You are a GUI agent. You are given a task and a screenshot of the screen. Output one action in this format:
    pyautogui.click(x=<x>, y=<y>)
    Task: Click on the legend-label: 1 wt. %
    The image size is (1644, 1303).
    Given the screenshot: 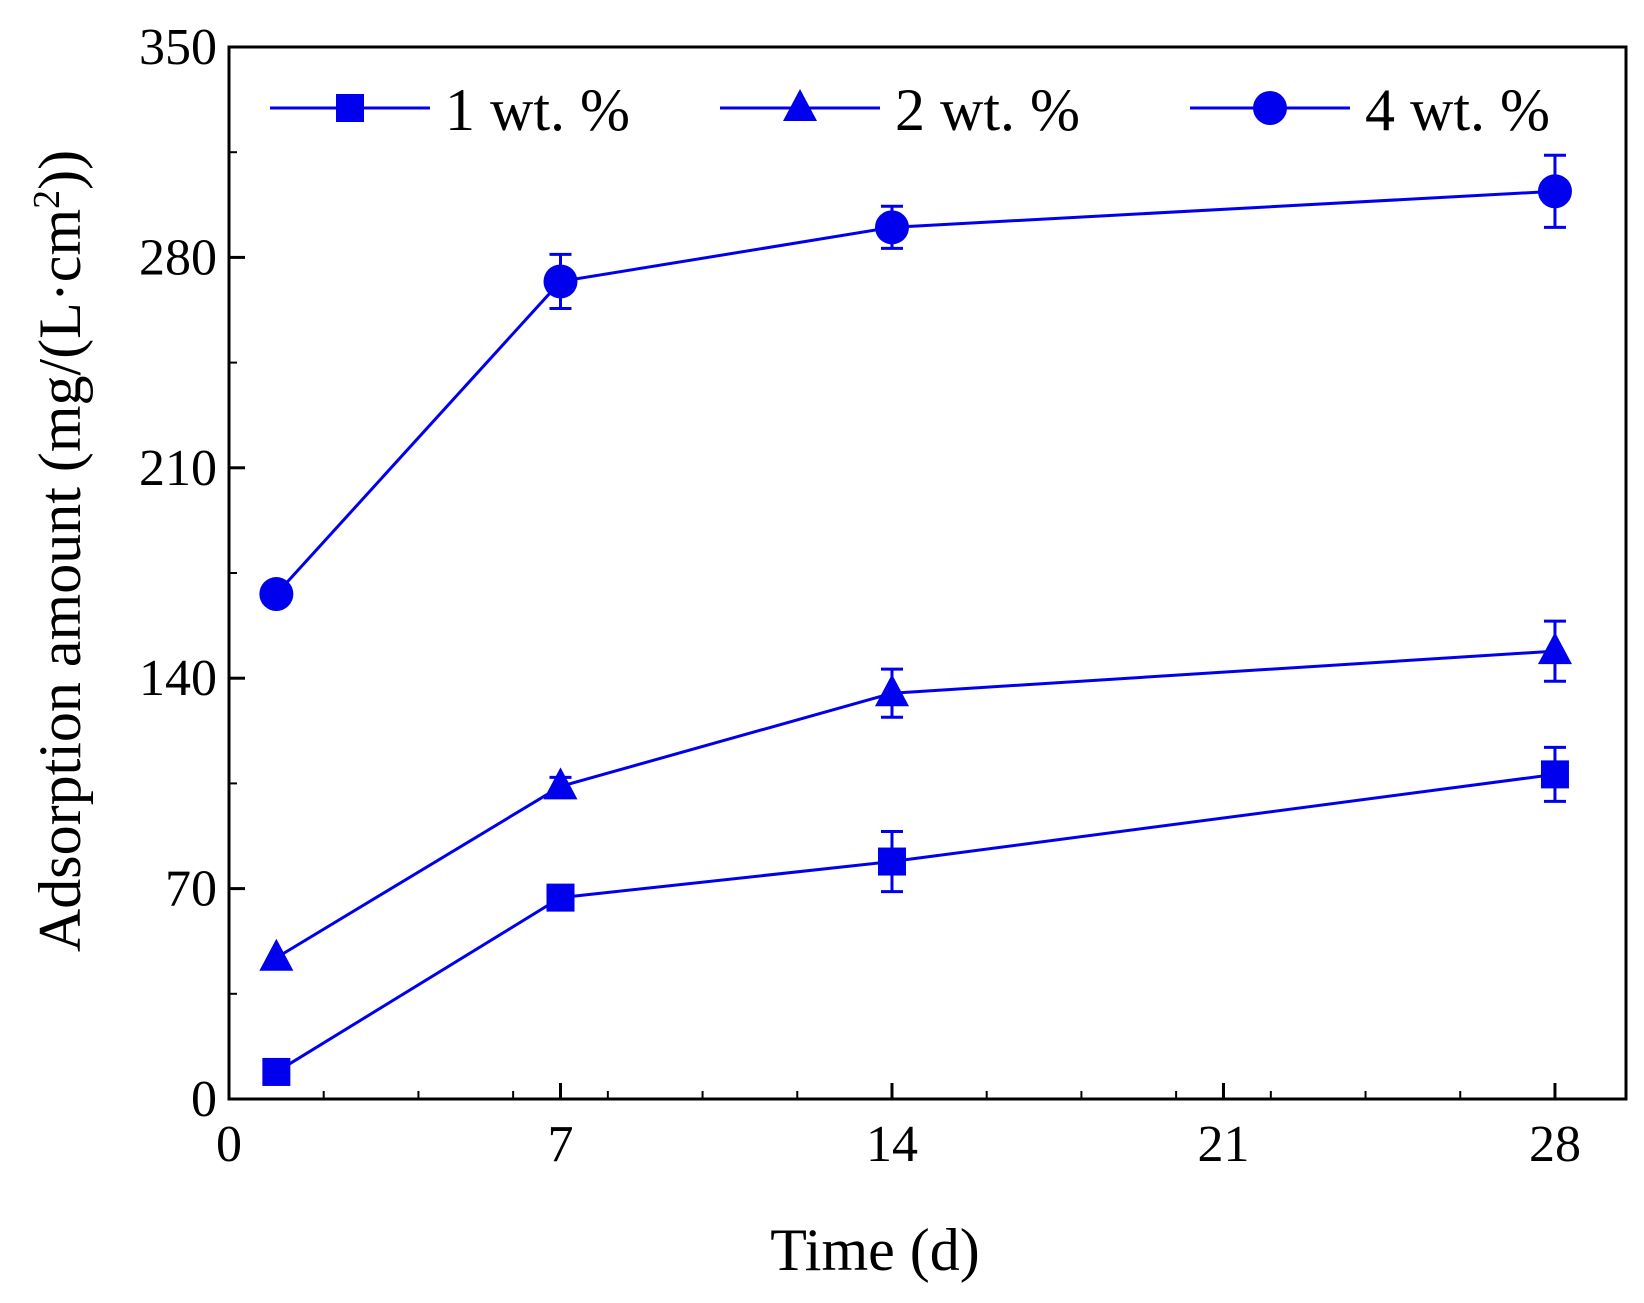 What is the action you would take?
    pyautogui.click(x=537, y=110)
    